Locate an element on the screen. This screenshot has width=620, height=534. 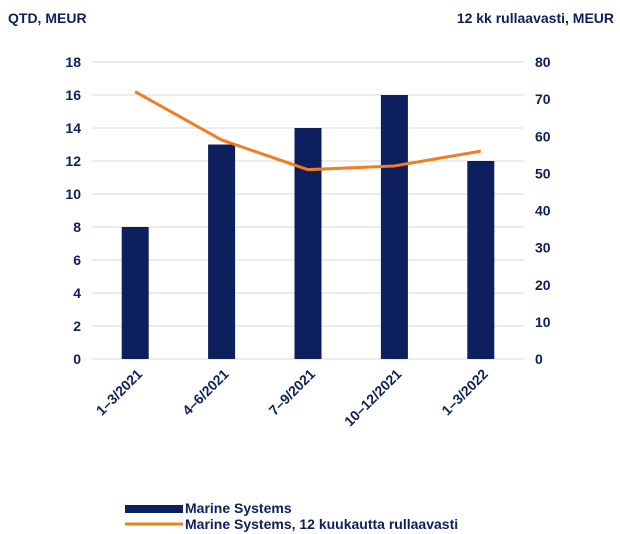
x-tick-label: 1–3/2021 is located at coordinates (119, 392).